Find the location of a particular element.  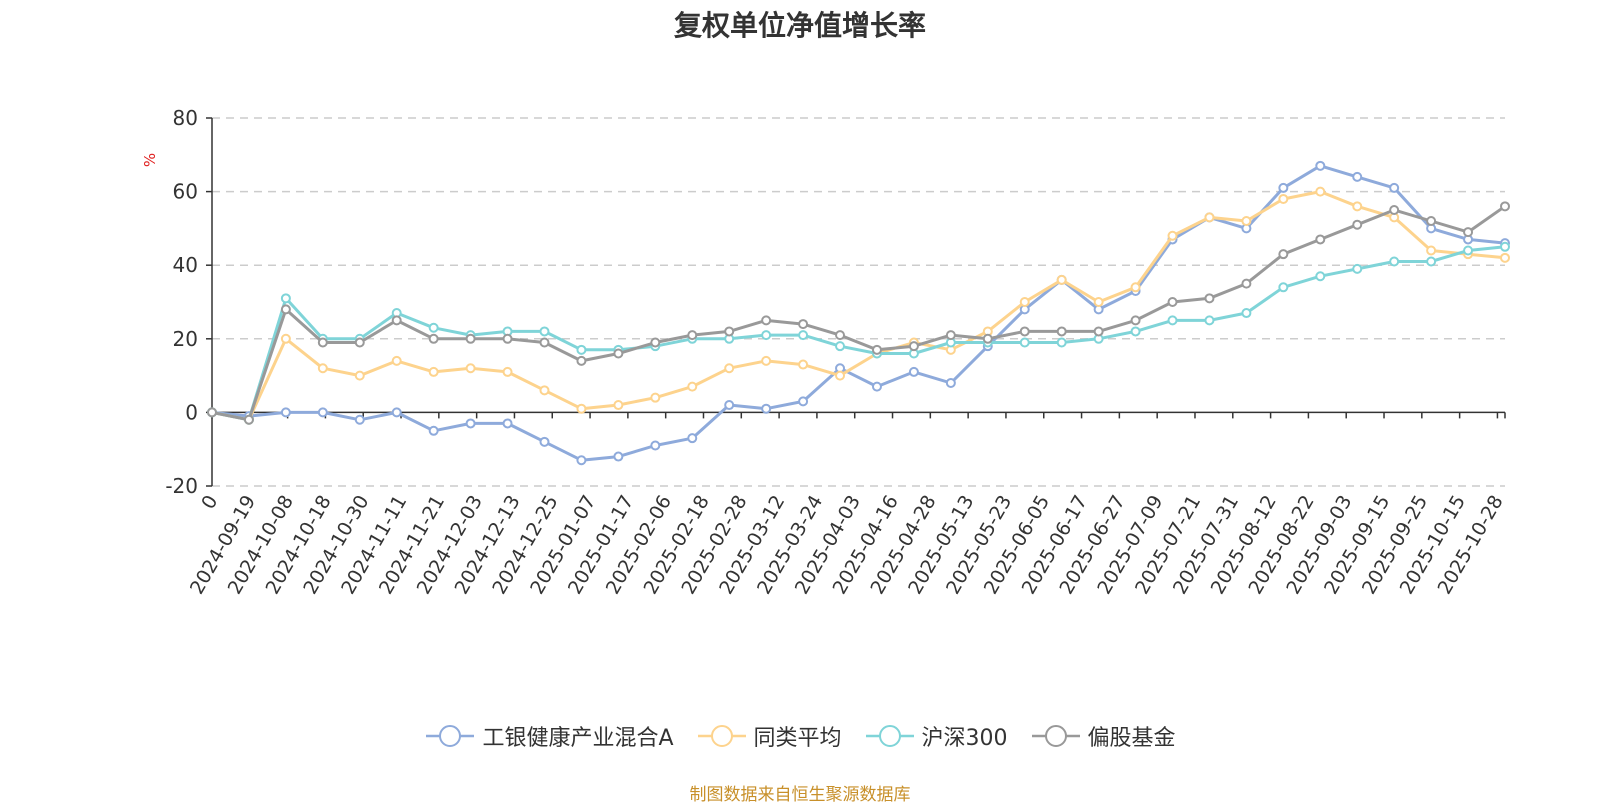

legend-item: 偏股基金 is located at coordinates (1103, 736).